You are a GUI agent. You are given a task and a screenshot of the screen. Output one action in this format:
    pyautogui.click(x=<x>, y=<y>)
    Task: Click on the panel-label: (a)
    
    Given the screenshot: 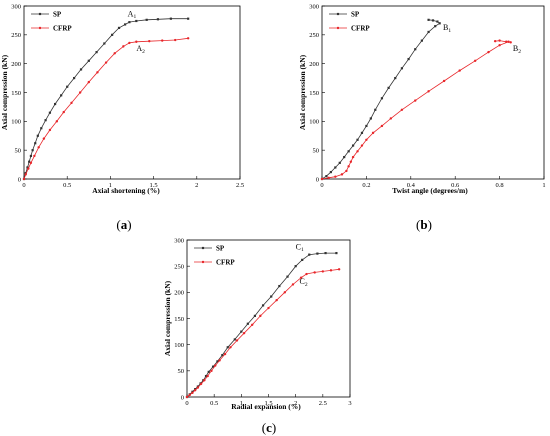 What is the action you would take?
    pyautogui.click(x=123, y=224)
    